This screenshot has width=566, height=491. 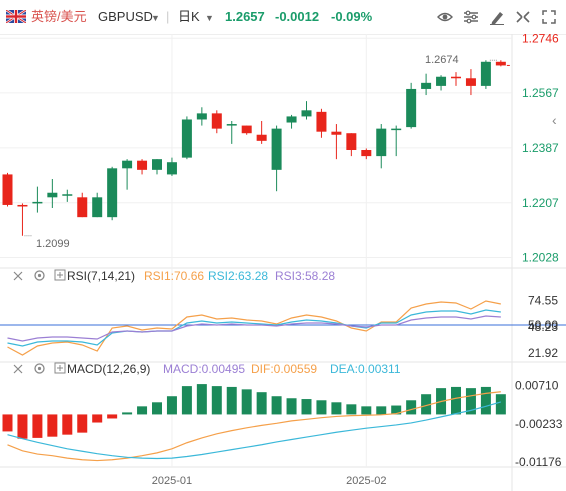 I want to click on macd-line-dea, so click(x=254, y=430).